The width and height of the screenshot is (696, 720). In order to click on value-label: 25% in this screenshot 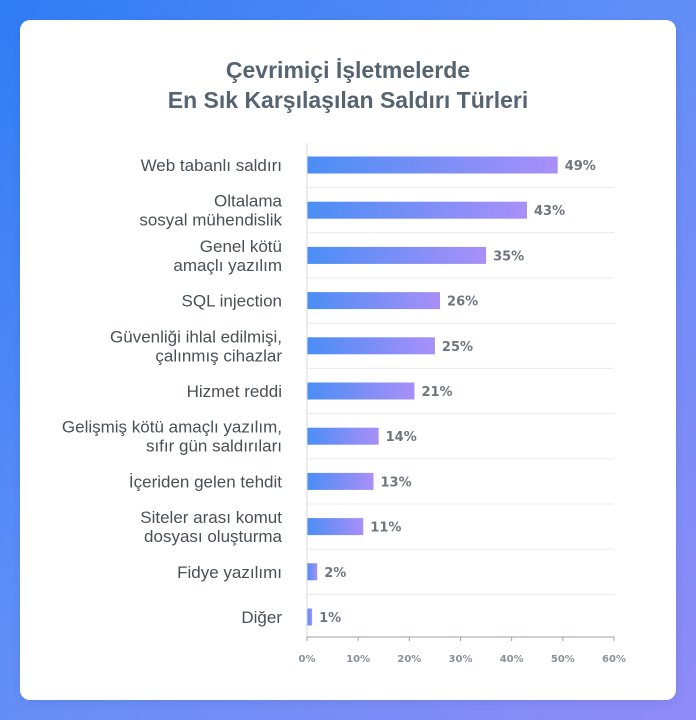, I will do `click(457, 347)`.